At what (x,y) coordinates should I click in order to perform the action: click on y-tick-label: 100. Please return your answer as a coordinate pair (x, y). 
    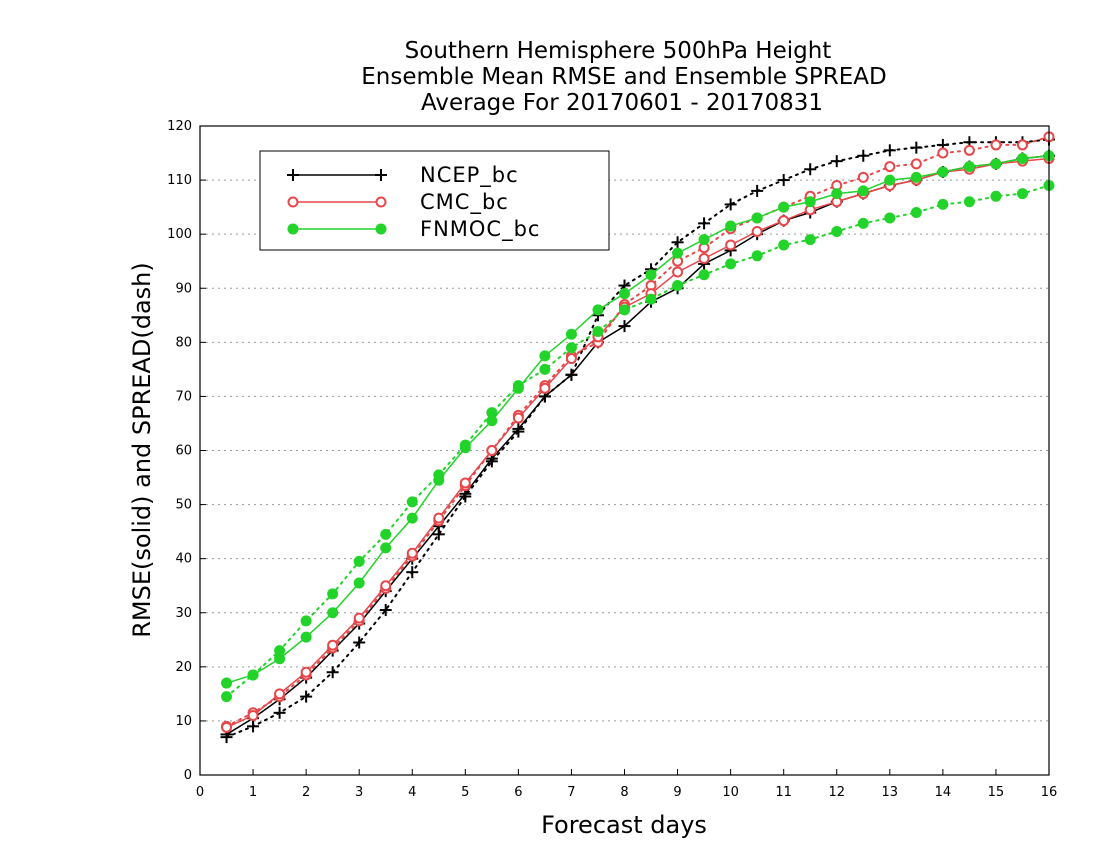
    Looking at the image, I should click on (179, 234).